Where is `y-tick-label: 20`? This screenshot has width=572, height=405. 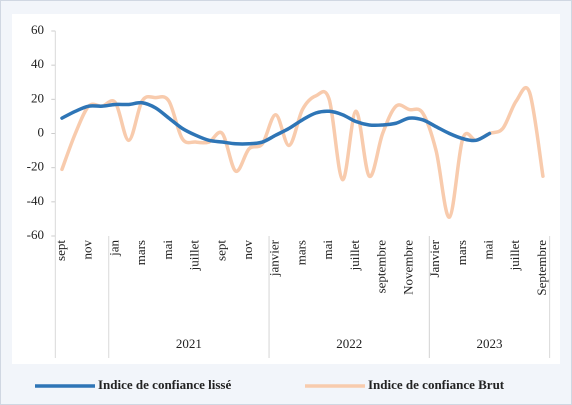 y-tick-label: 20 is located at coordinates (37, 97).